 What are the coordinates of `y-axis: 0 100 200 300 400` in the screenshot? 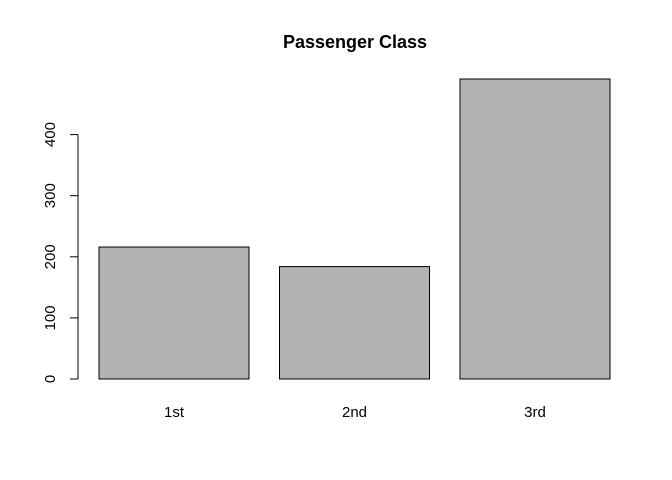 It's located at (60, 252).